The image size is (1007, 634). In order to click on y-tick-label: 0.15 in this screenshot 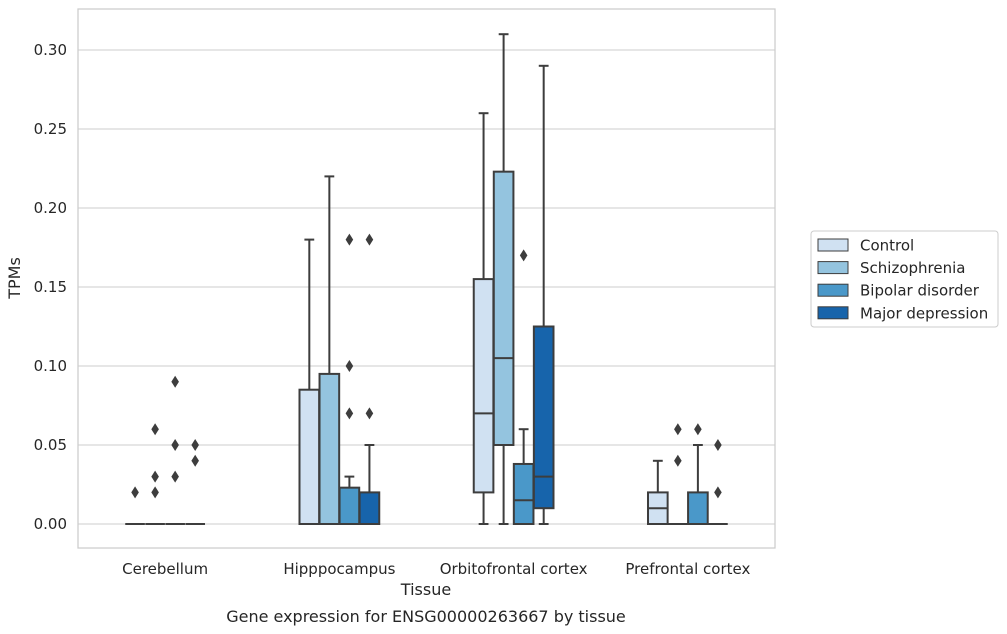, I will do `click(50, 287)`.